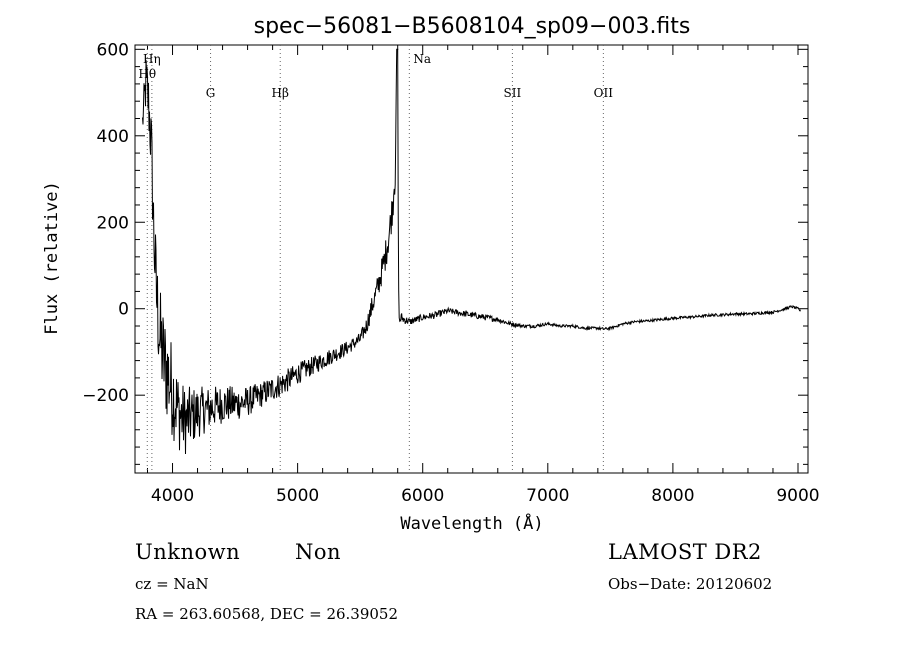  Describe the element at coordinates (211, 93) in the screenshot. I see `line-marker-label: G` at that location.